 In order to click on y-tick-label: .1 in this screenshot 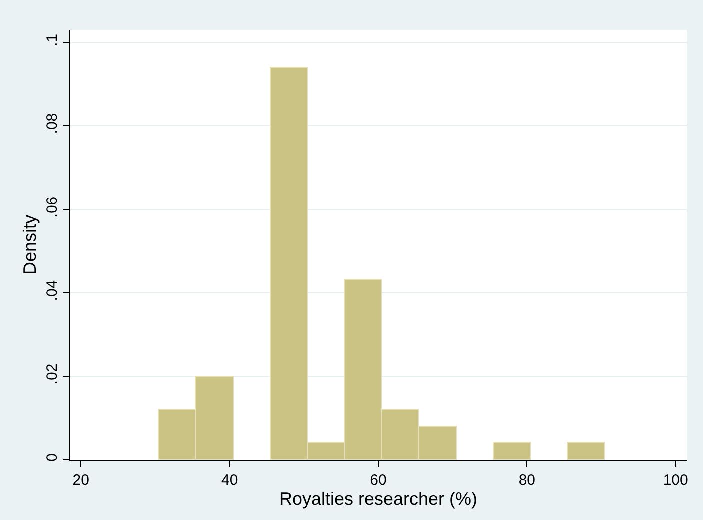, I will do `click(52, 40)`.